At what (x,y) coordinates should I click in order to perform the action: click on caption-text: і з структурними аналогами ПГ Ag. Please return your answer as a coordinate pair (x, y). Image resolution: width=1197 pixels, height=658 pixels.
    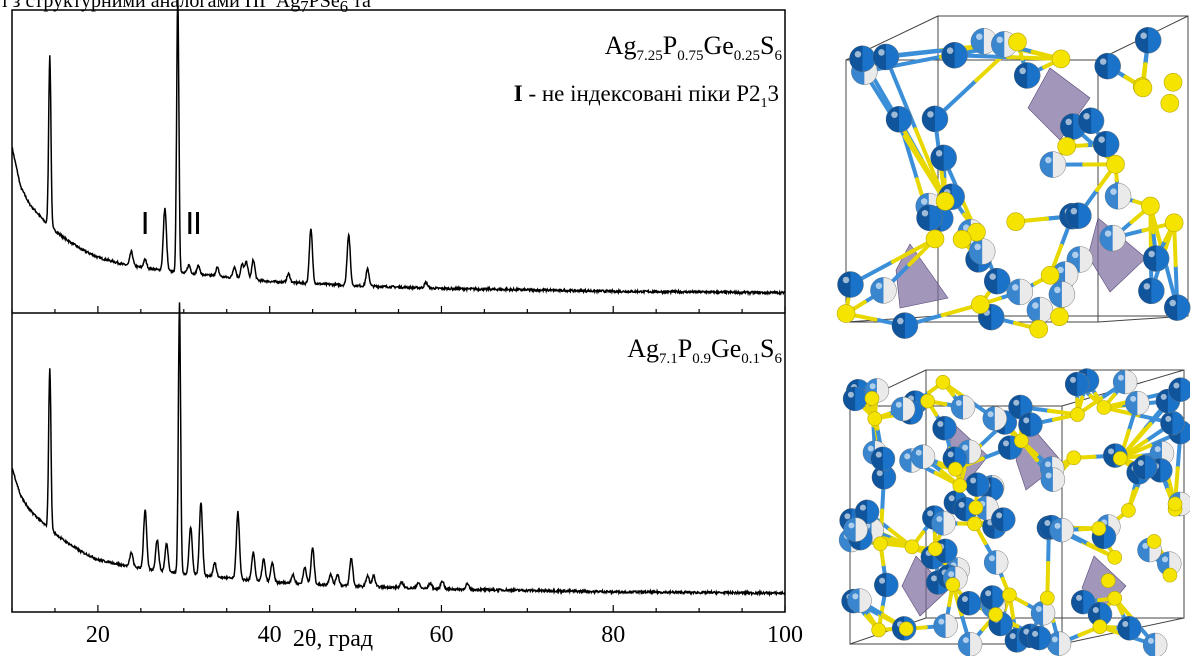
    Looking at the image, I should click on (151, 6).